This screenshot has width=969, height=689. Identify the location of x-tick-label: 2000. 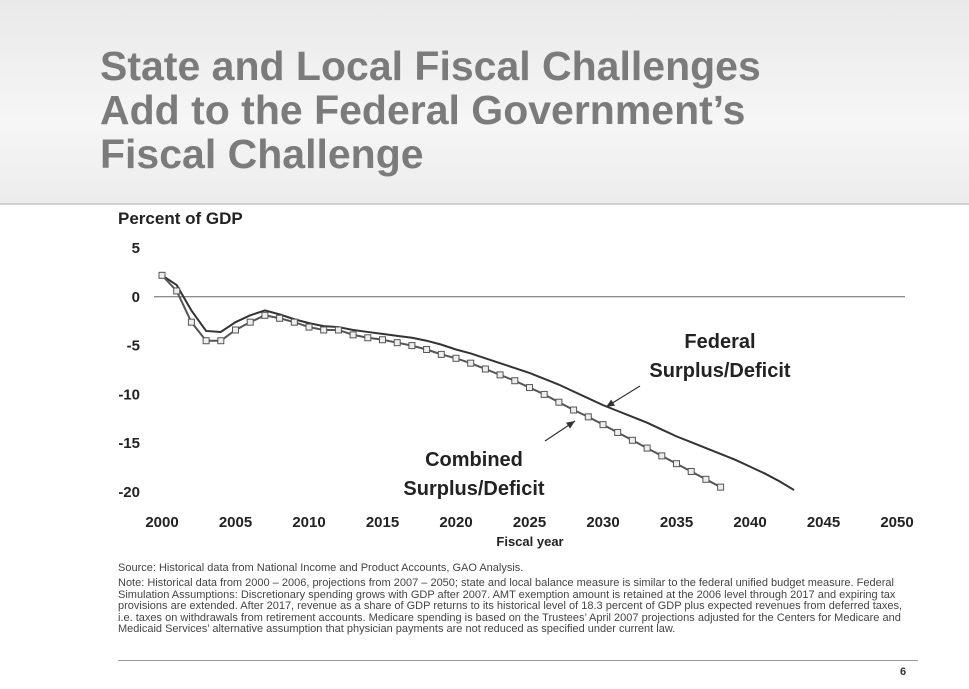
(161, 522).